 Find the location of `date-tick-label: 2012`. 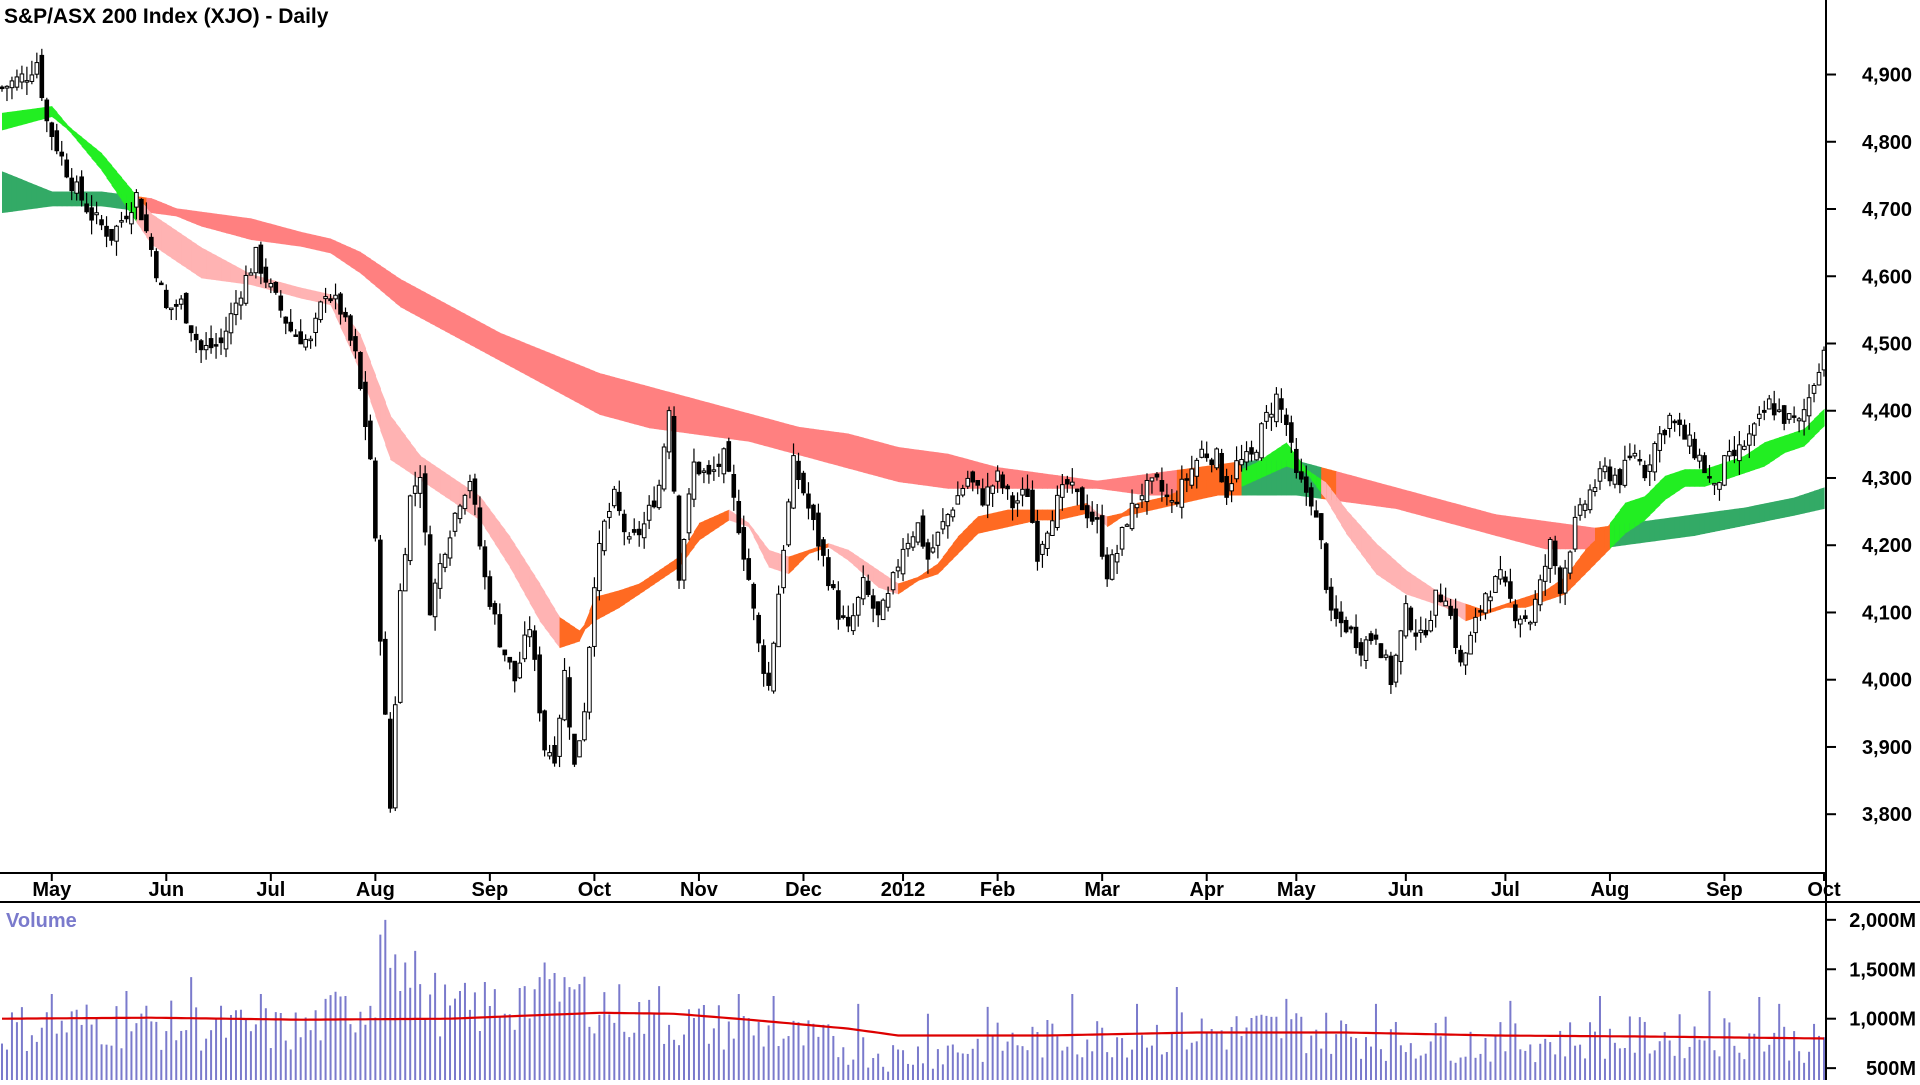

date-tick-label: 2012 is located at coordinates (903, 890).